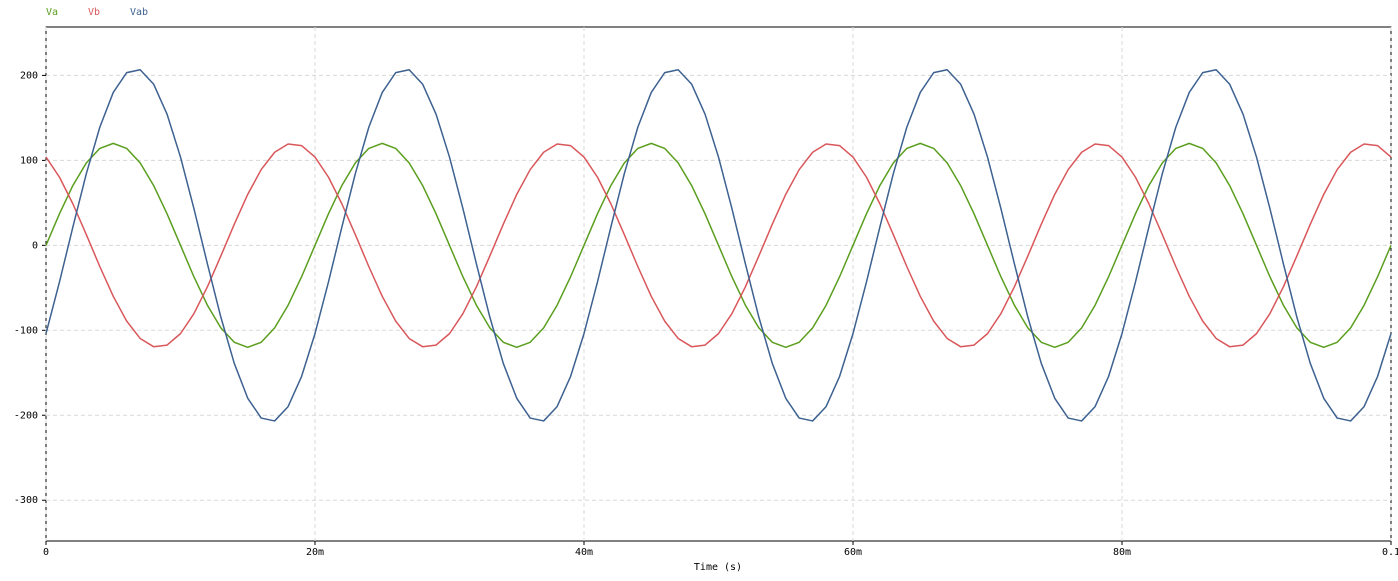  Describe the element at coordinates (46, 552) in the screenshot. I see `x-tick-label: 0` at that location.